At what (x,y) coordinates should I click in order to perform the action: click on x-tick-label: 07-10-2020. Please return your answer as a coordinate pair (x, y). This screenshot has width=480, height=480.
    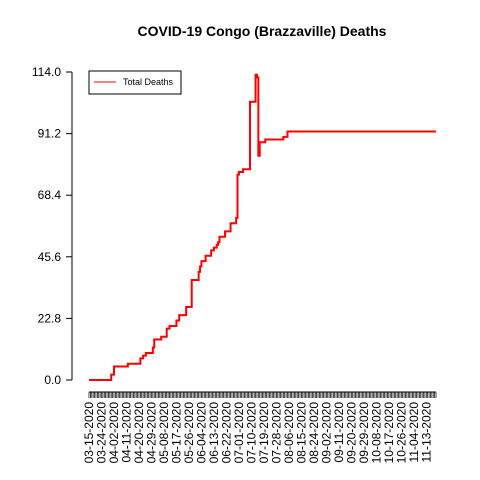
    Looking at the image, I should click on (251, 433).